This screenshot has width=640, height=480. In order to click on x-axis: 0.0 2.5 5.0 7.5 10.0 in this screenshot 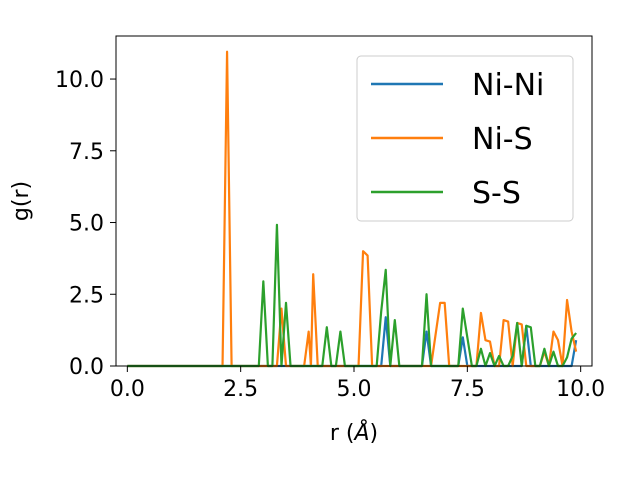, I will do `click(357, 384)`.